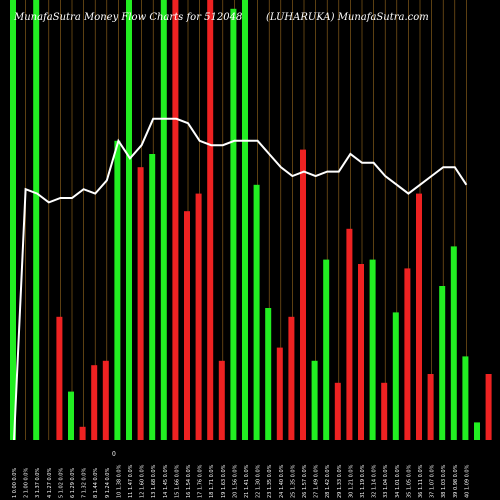  Describe the element at coordinates (96, 483) in the screenshot. I see `x-tick-label: 8 1.44 0.0%` at that location.